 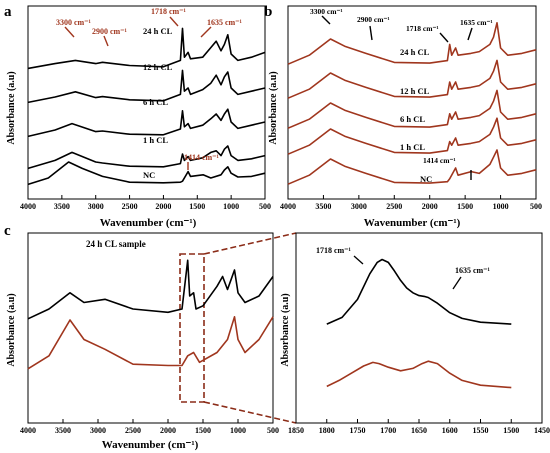 I want to click on panel-c-right-annotations: 1718 cm⁻¹ 1635 cm⁻¹, so click(x=403, y=260).